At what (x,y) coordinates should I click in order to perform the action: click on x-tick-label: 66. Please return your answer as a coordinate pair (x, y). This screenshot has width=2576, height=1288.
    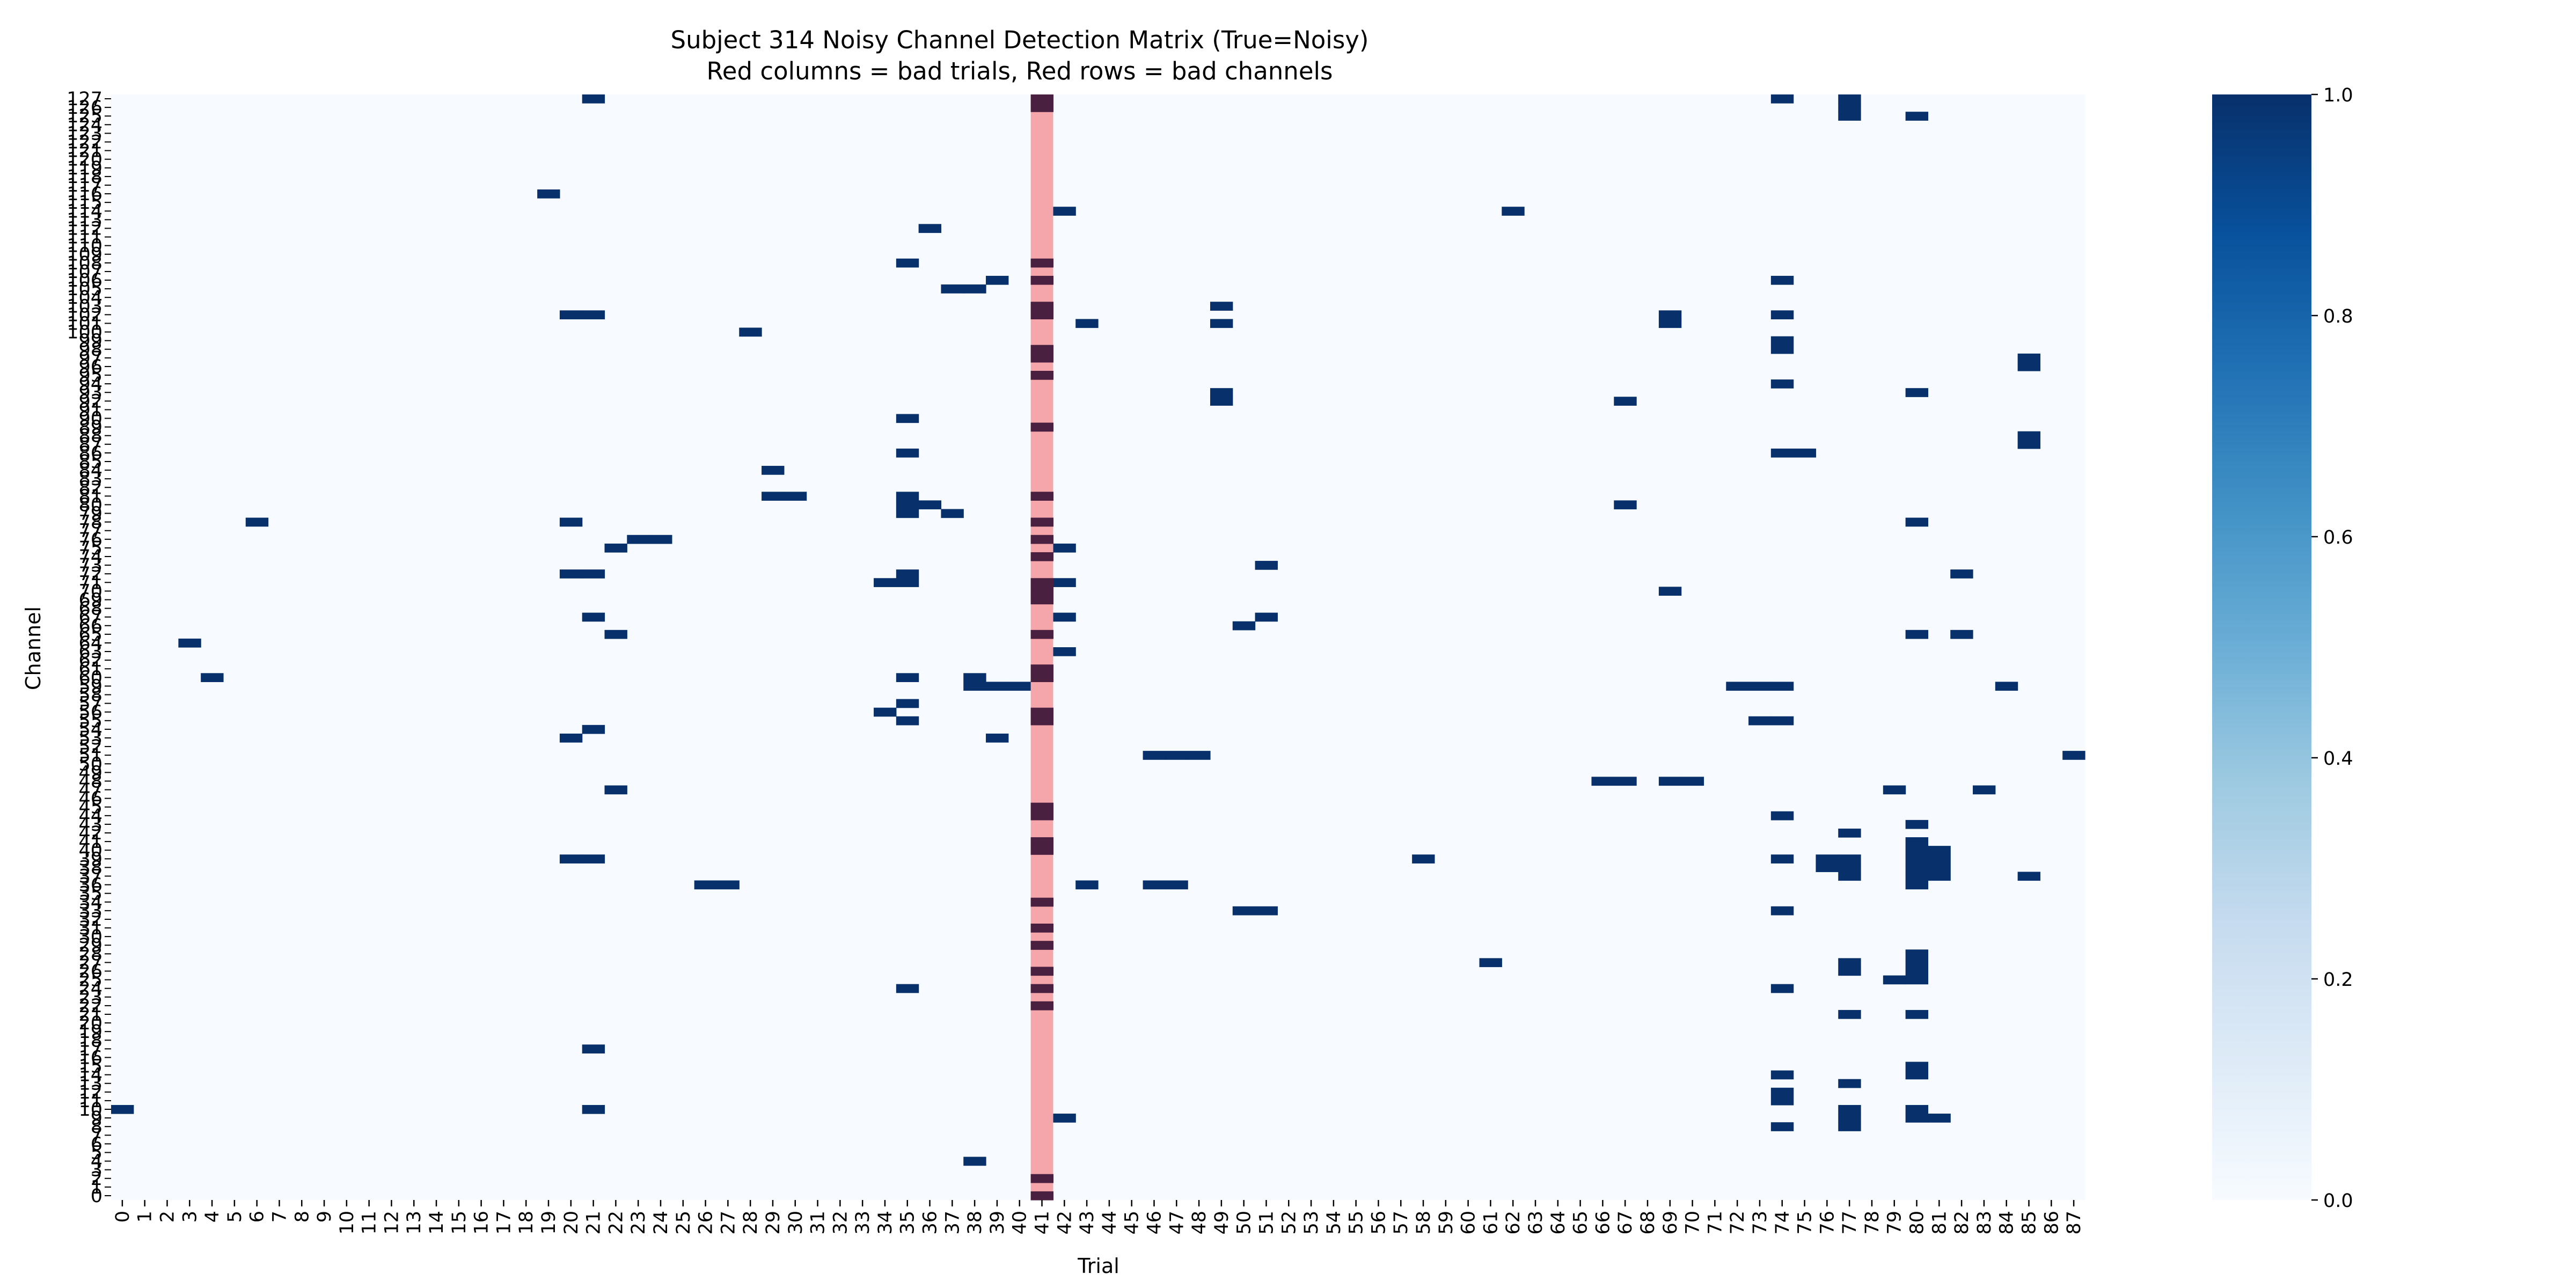
    Looking at the image, I should click on (1603, 1223).